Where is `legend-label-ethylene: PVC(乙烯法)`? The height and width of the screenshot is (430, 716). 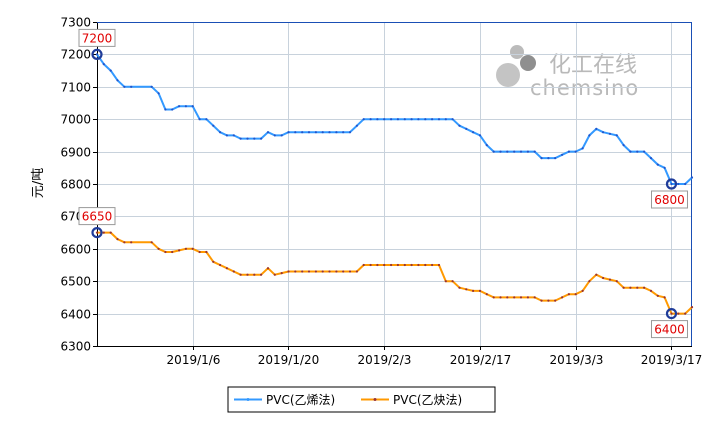 legend-label-ethylene: PVC(乙烯法) is located at coordinates (300, 400).